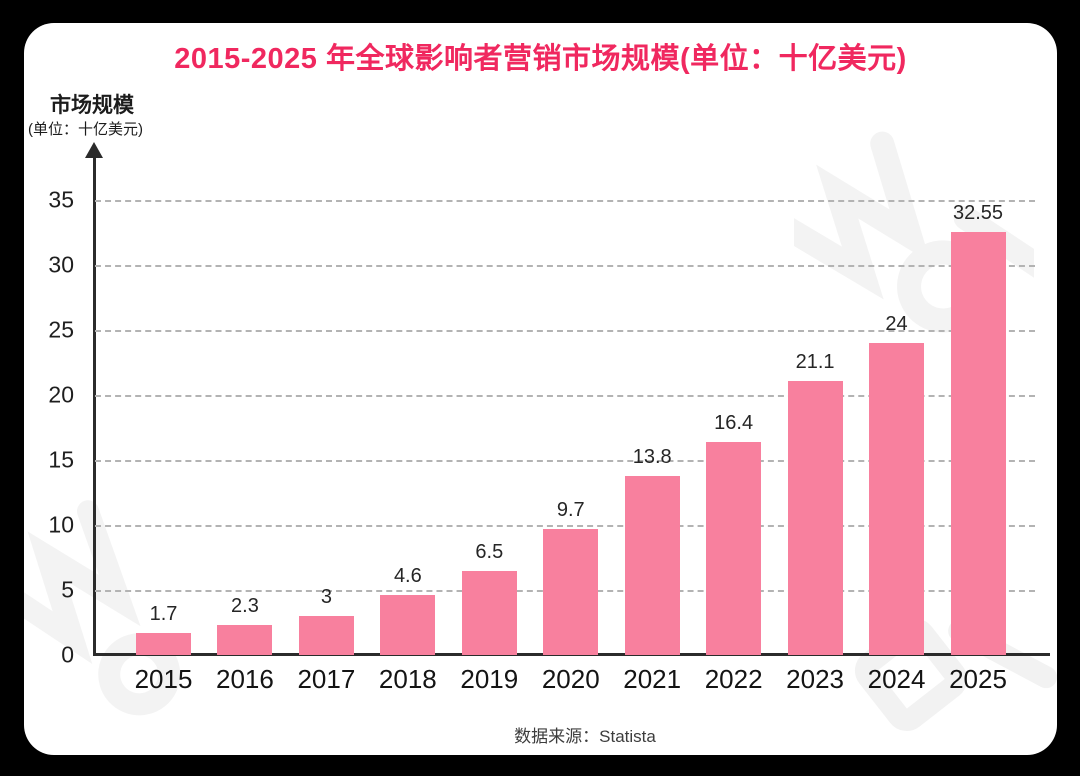  I want to click on y-axis-subtitle: (单位：十亿美元), so click(85, 129).